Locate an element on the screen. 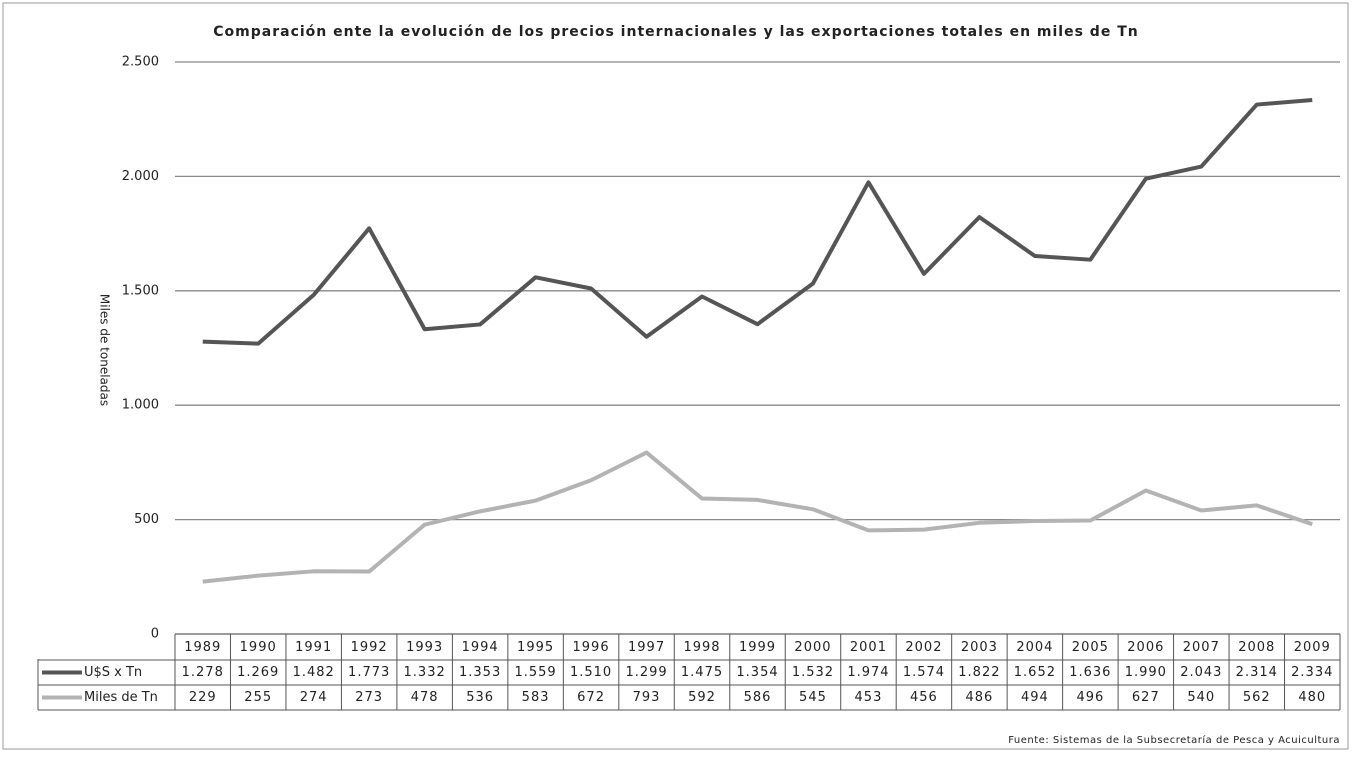 This screenshot has width=1352, height=757. x-tick-label: 2005 is located at coordinates (1090, 647).